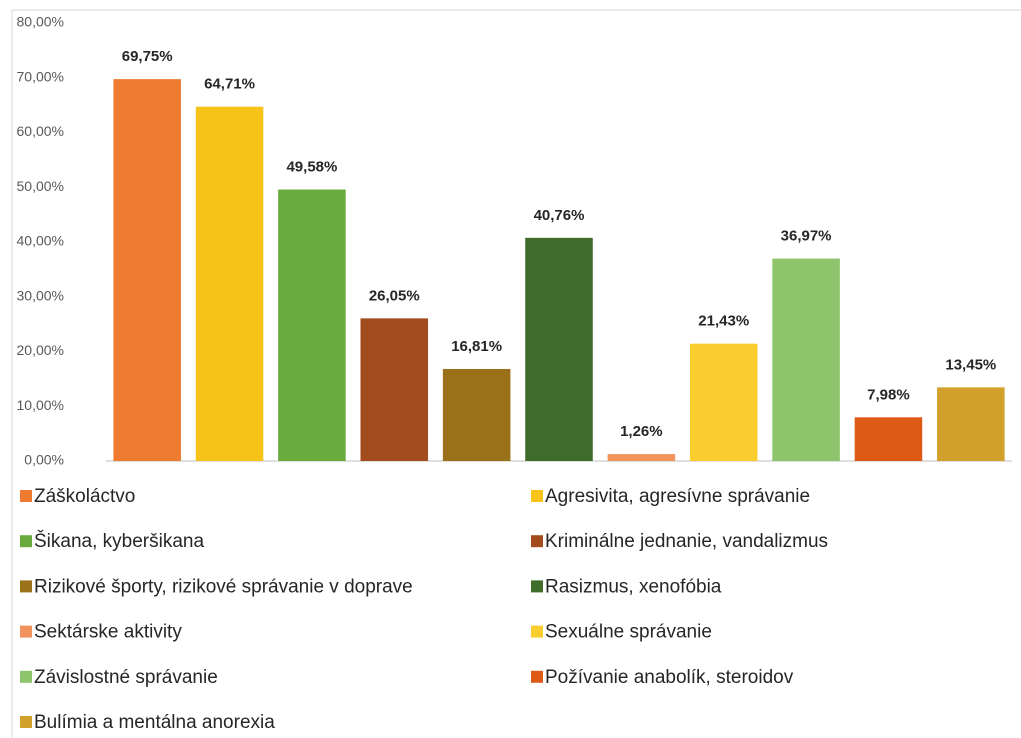  I want to click on y-tick-label: 30,00%, so click(40, 295).